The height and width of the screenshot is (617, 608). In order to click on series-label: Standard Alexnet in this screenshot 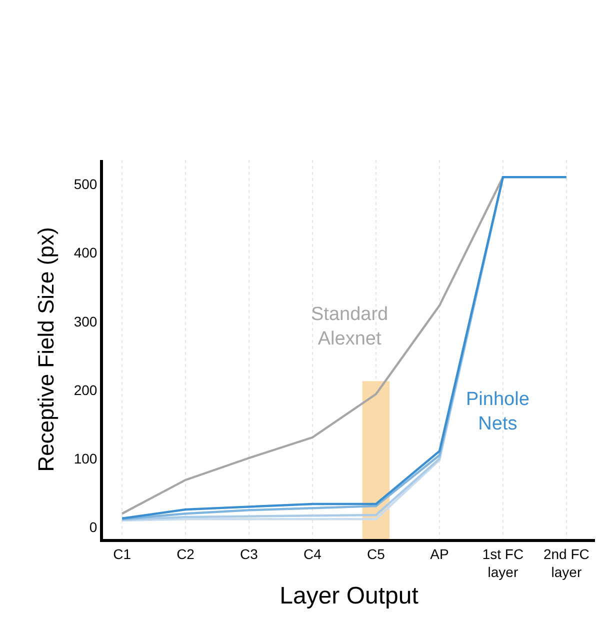, I will do `click(349, 327)`.